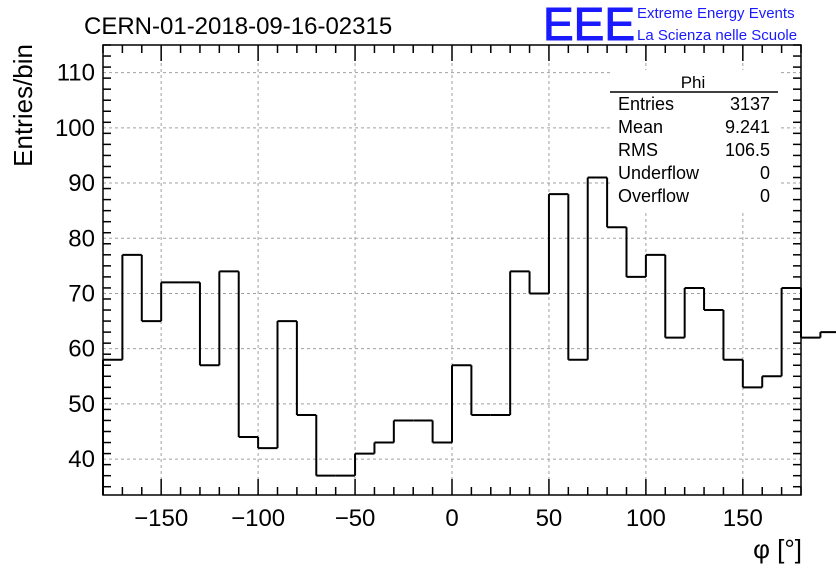 This screenshot has height=572, width=836. What do you see at coordinates (640, 127) in the screenshot?
I see `stats-label: Mean` at bounding box center [640, 127].